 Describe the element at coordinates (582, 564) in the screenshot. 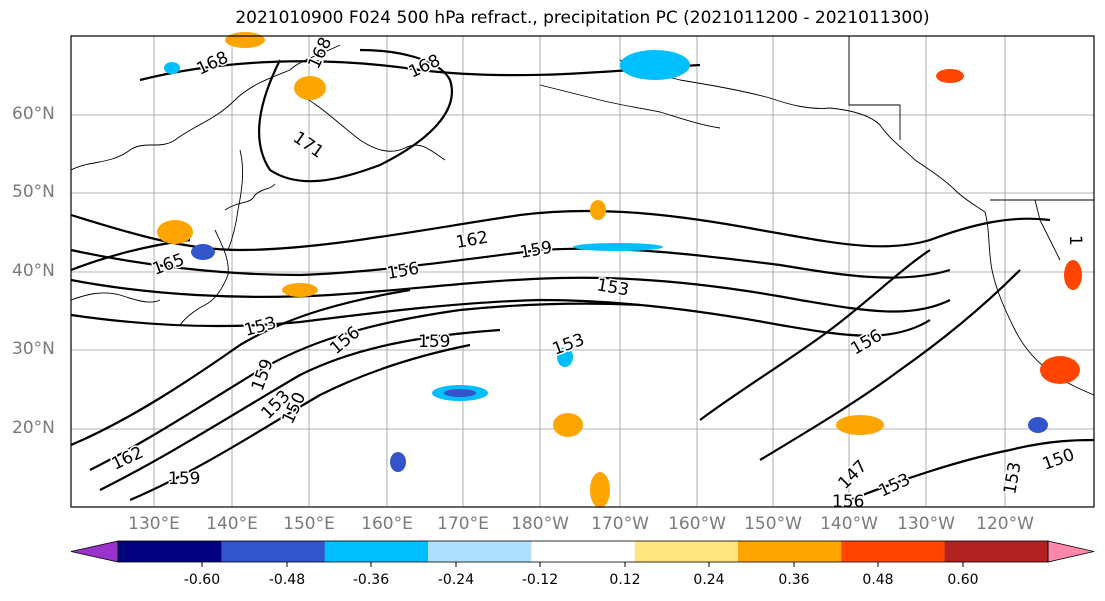

I see `colorbar-ticks` at that location.